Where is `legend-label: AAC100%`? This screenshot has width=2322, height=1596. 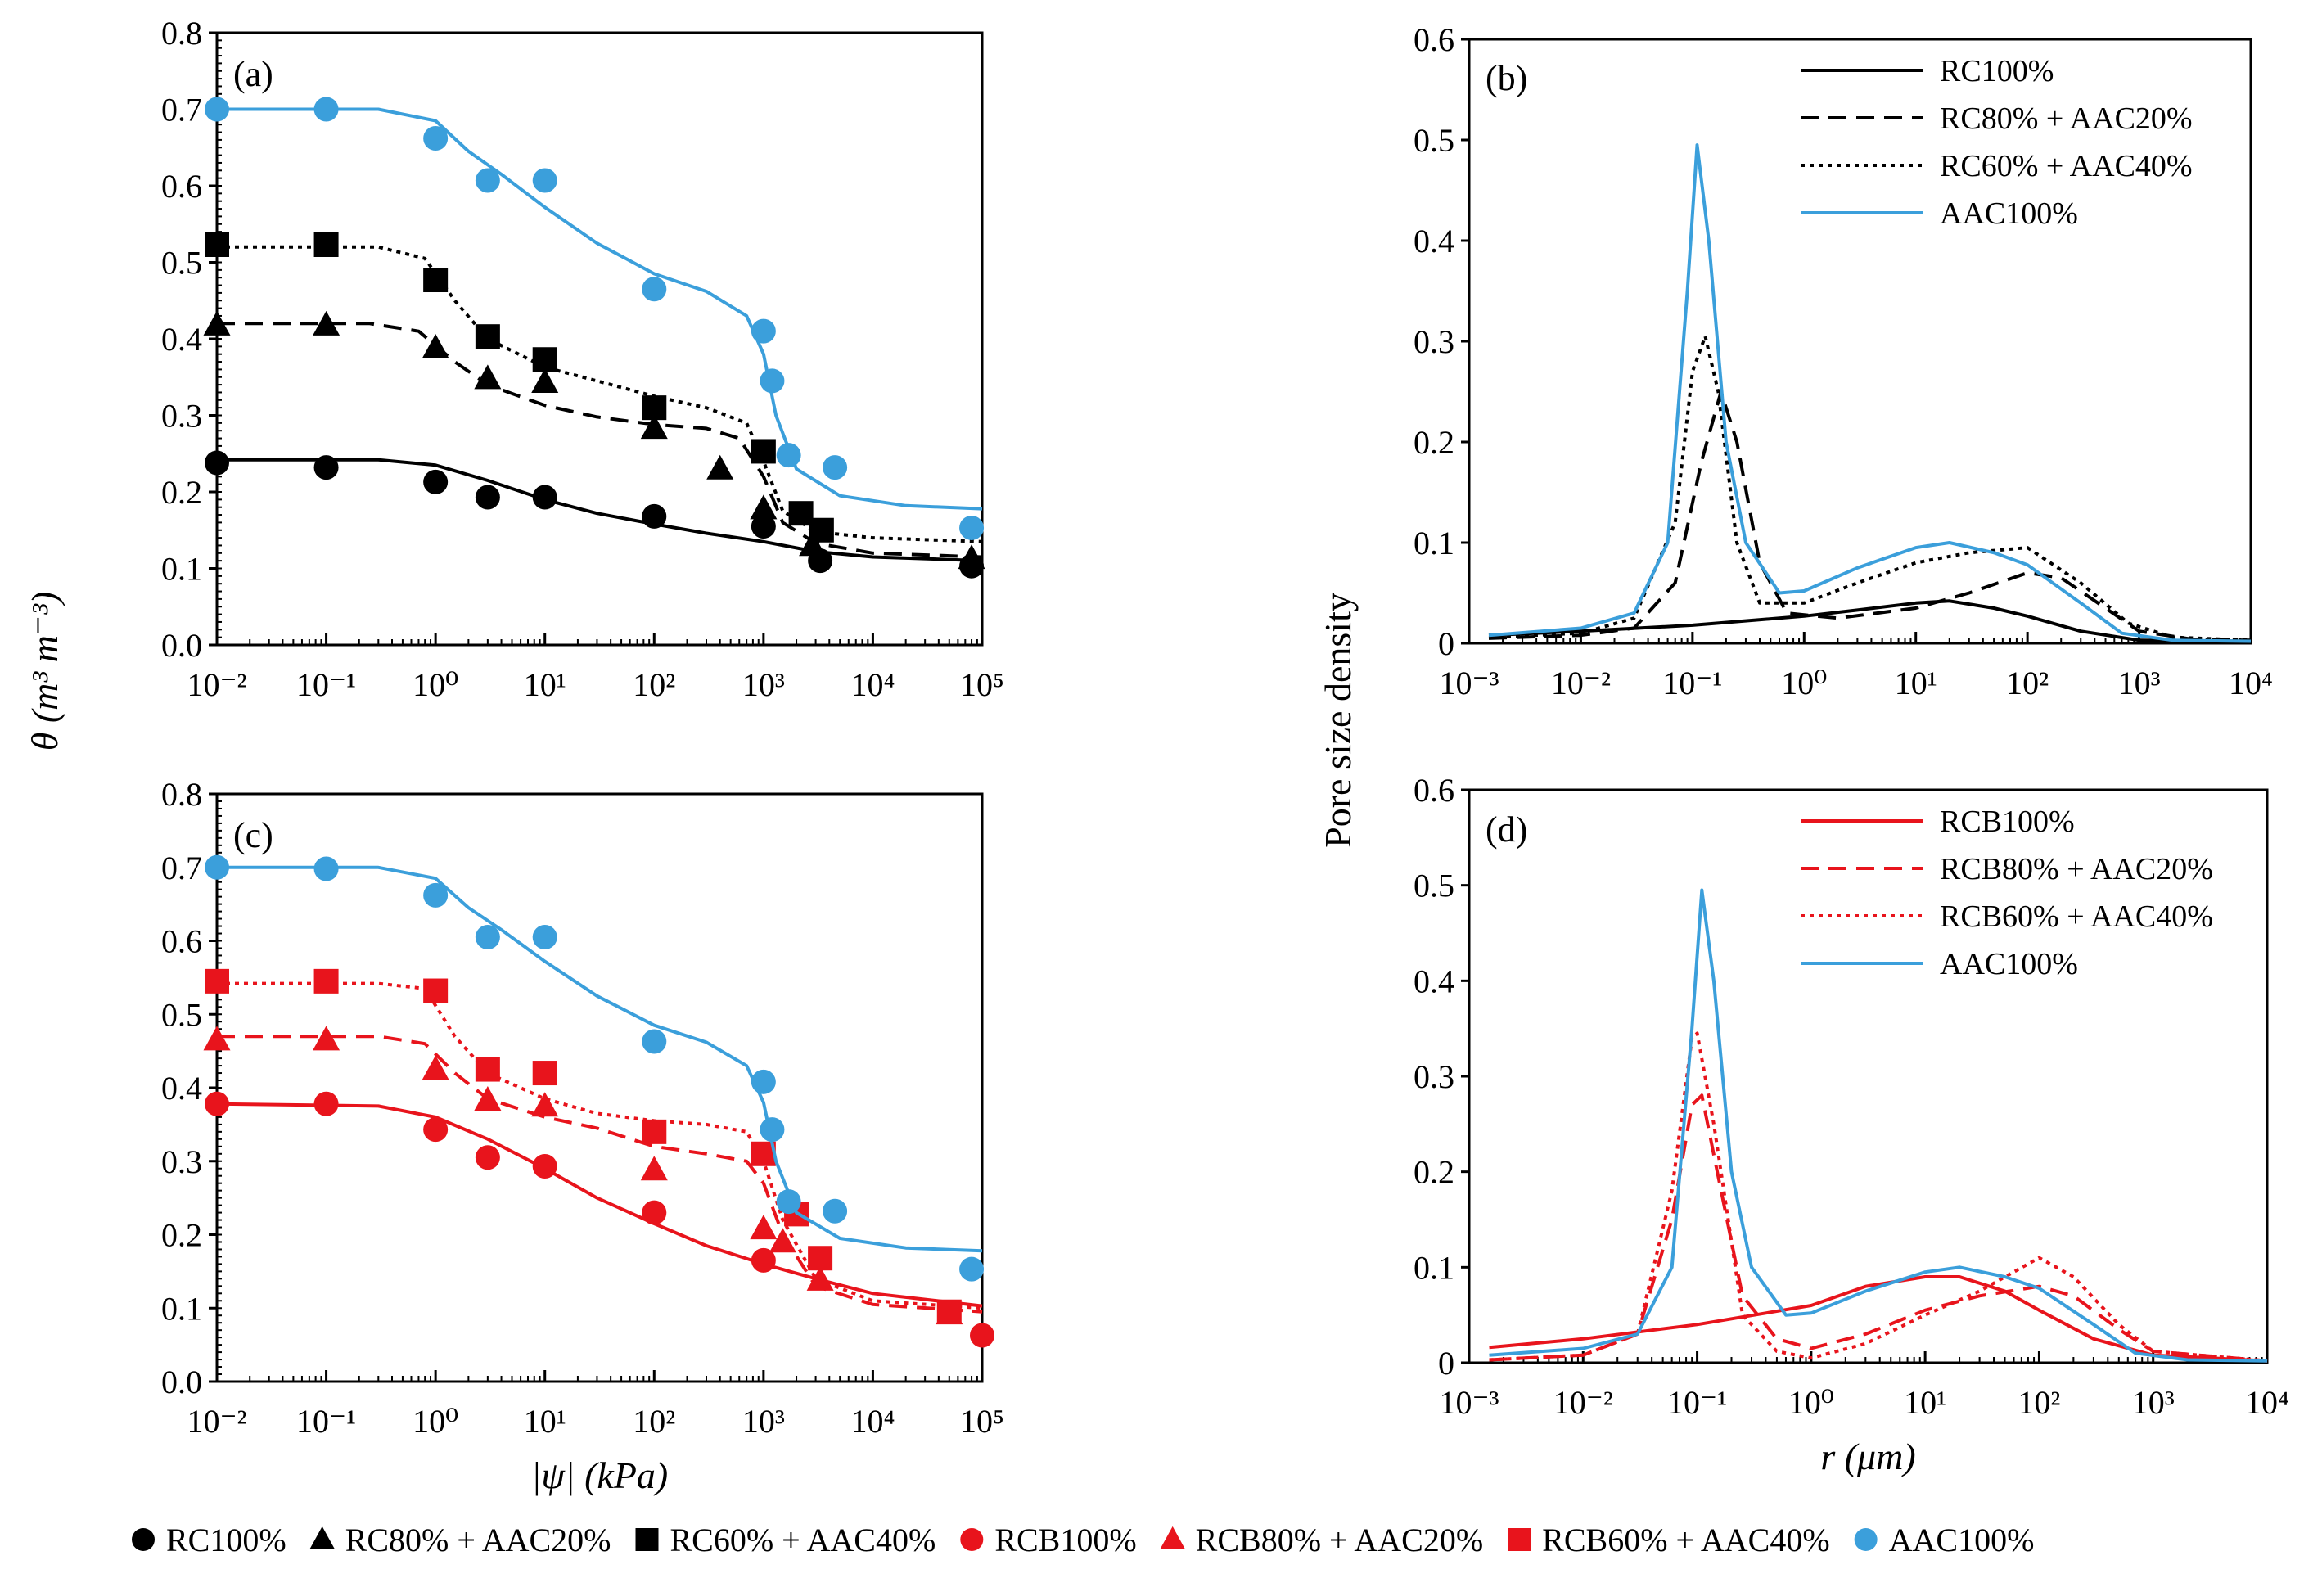
legend-label: AAC100% is located at coordinates (2009, 964).